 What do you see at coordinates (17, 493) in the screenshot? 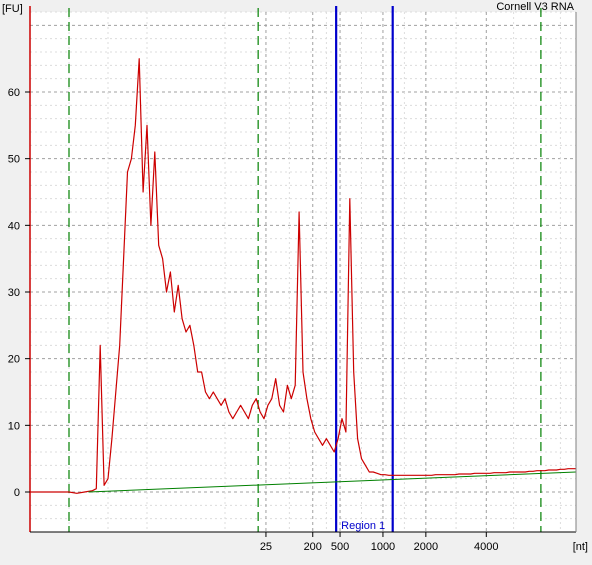
I see `y-tick-label: 0` at bounding box center [17, 493].